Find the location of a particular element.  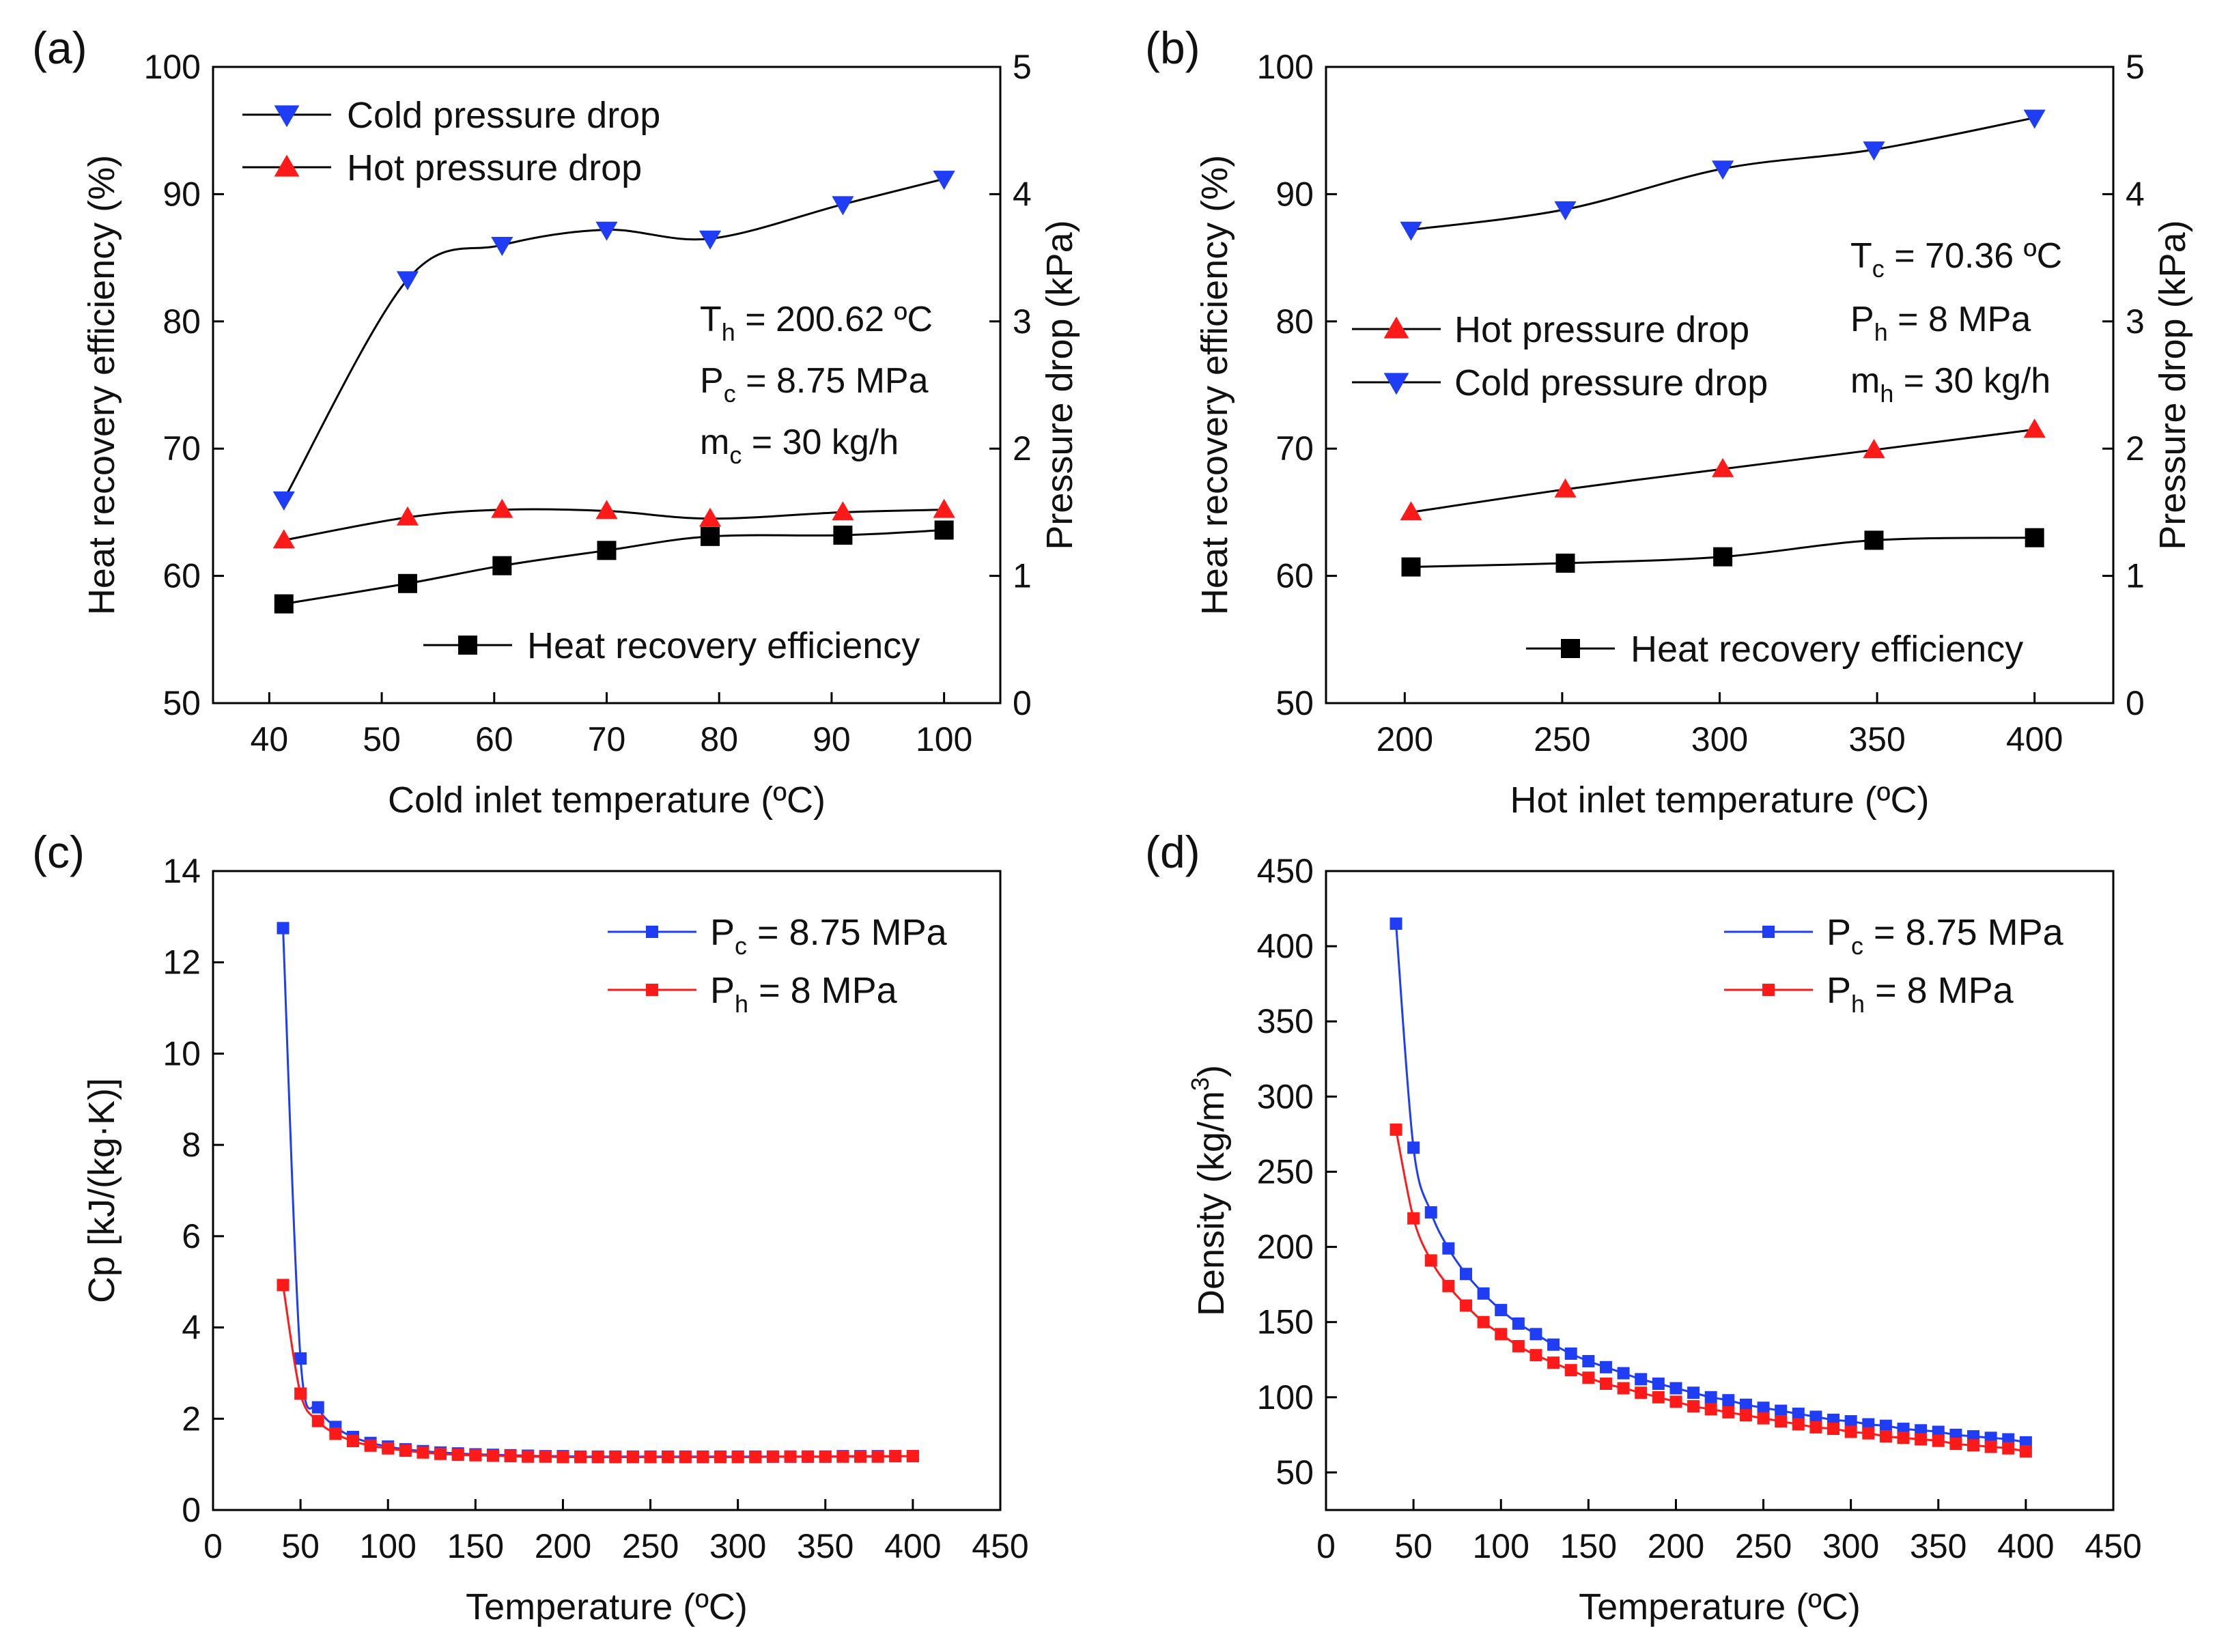

annotation-mc: mc = 30 kg/h is located at coordinates (800, 446).